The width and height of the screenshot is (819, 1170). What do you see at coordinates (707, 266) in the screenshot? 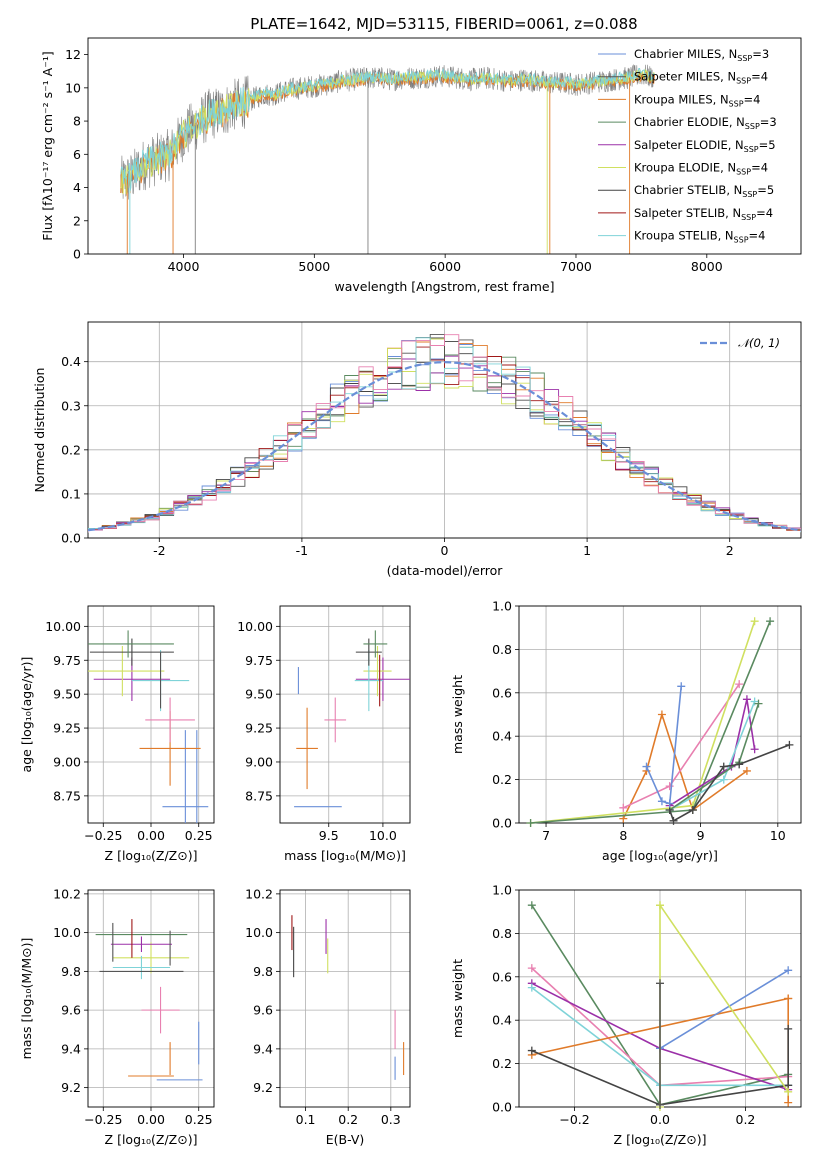
I see `x-tick-label: 8000` at bounding box center [707, 266].